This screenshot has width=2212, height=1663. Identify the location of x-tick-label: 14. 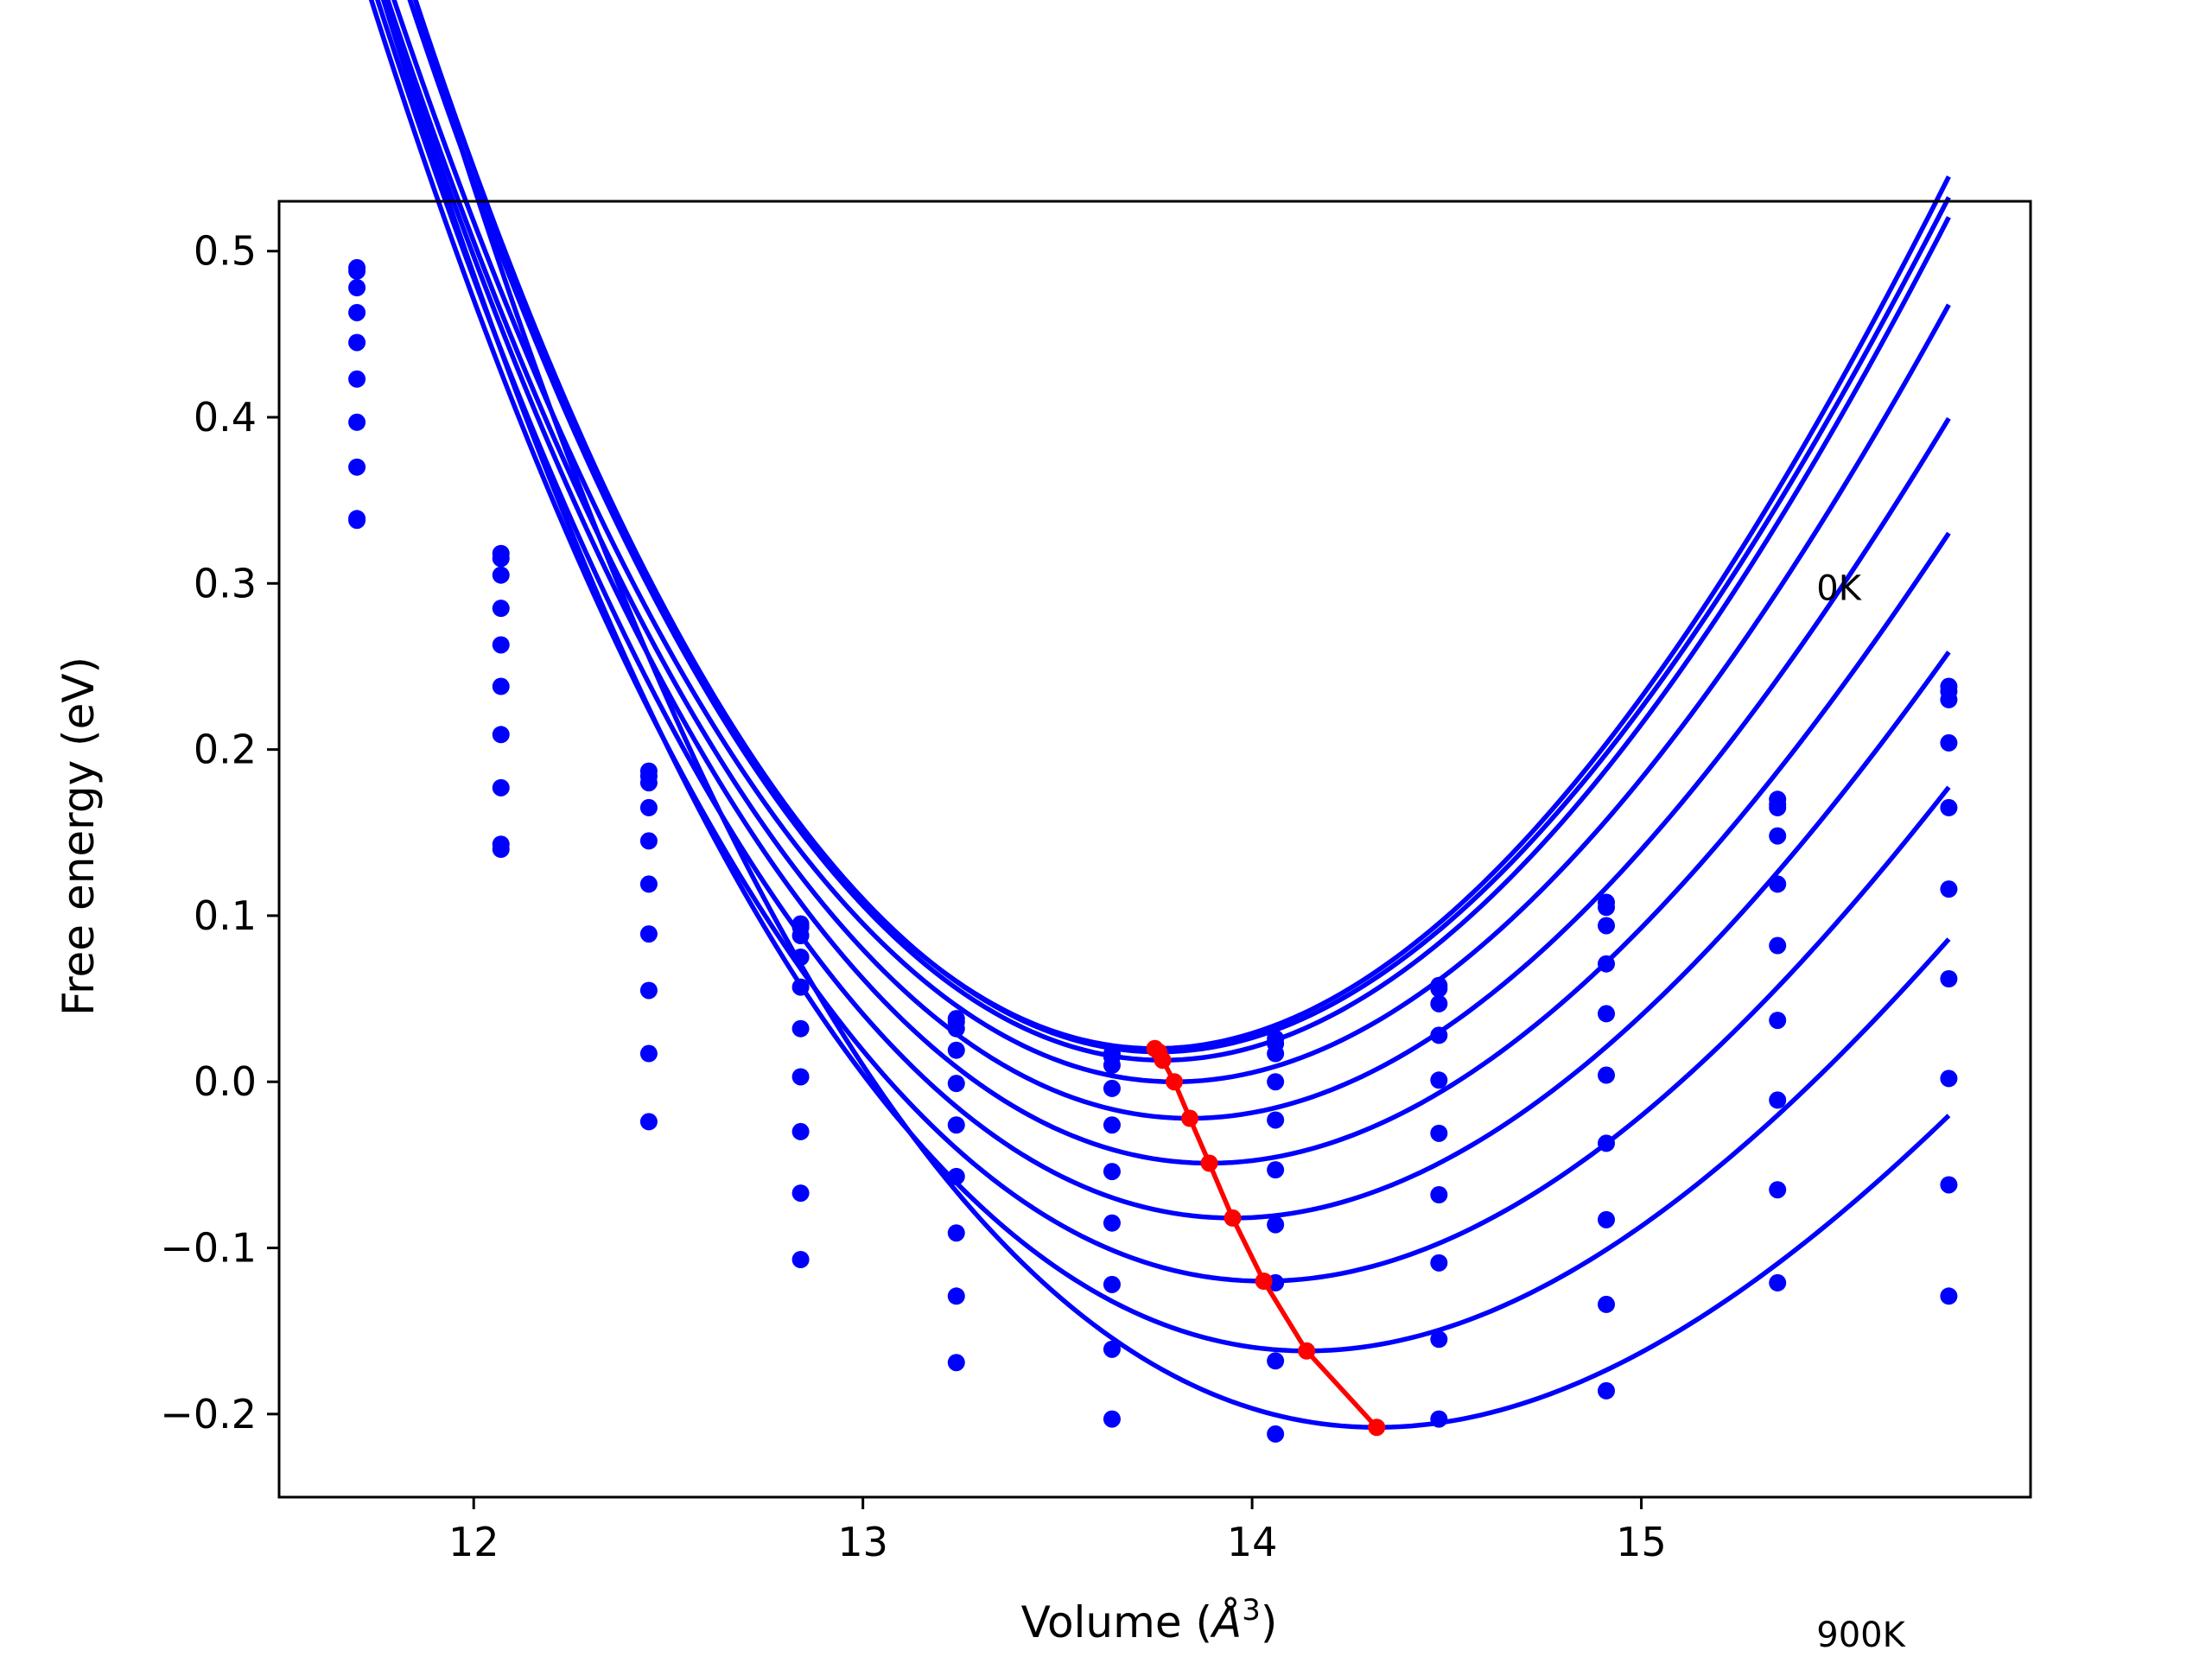
(1252, 1542).